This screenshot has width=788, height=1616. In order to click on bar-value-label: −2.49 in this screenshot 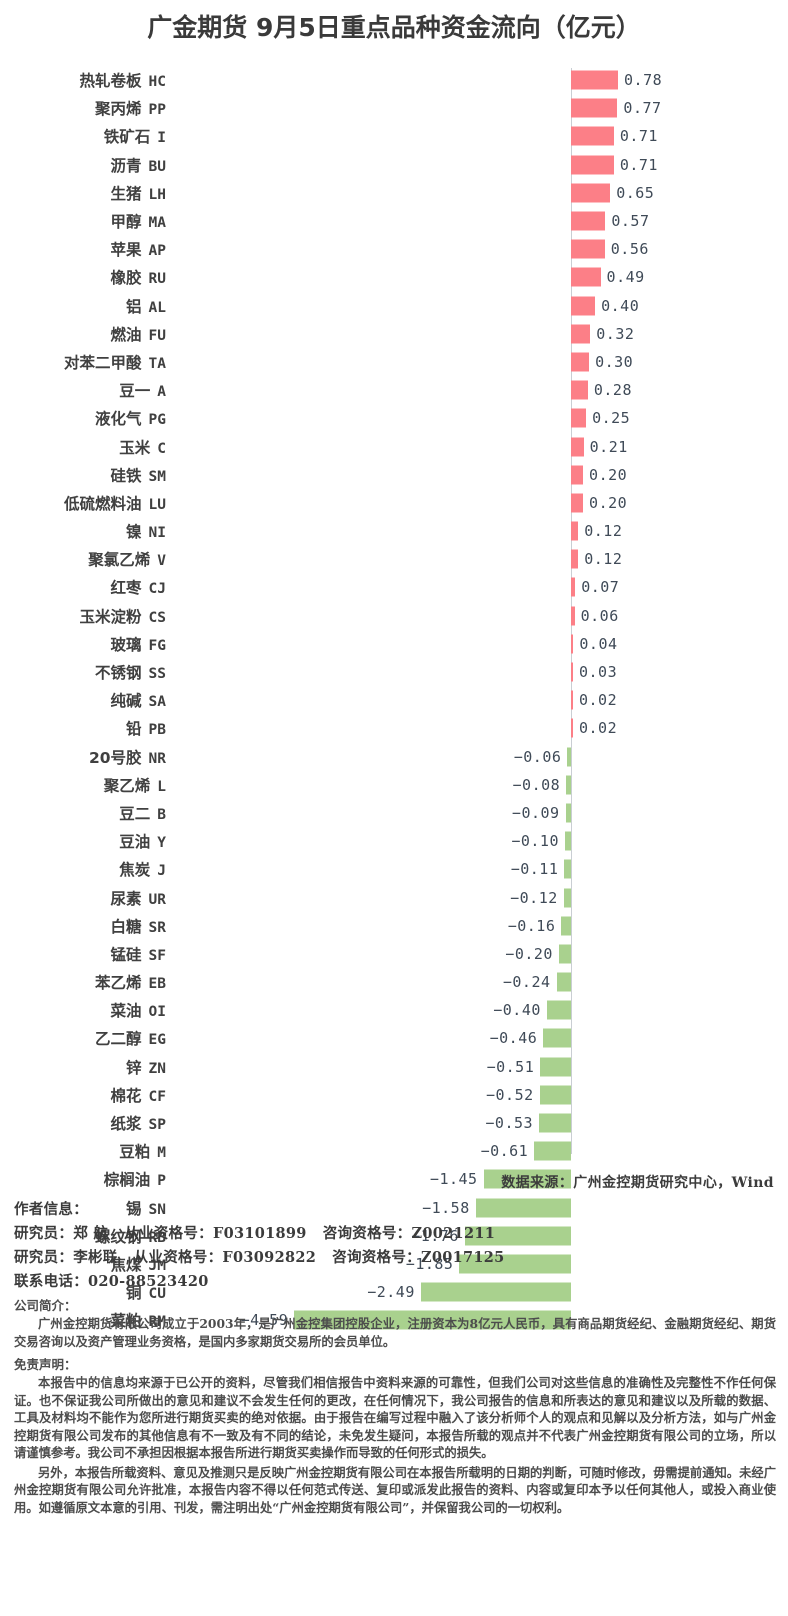, I will do `click(391, 1292)`.